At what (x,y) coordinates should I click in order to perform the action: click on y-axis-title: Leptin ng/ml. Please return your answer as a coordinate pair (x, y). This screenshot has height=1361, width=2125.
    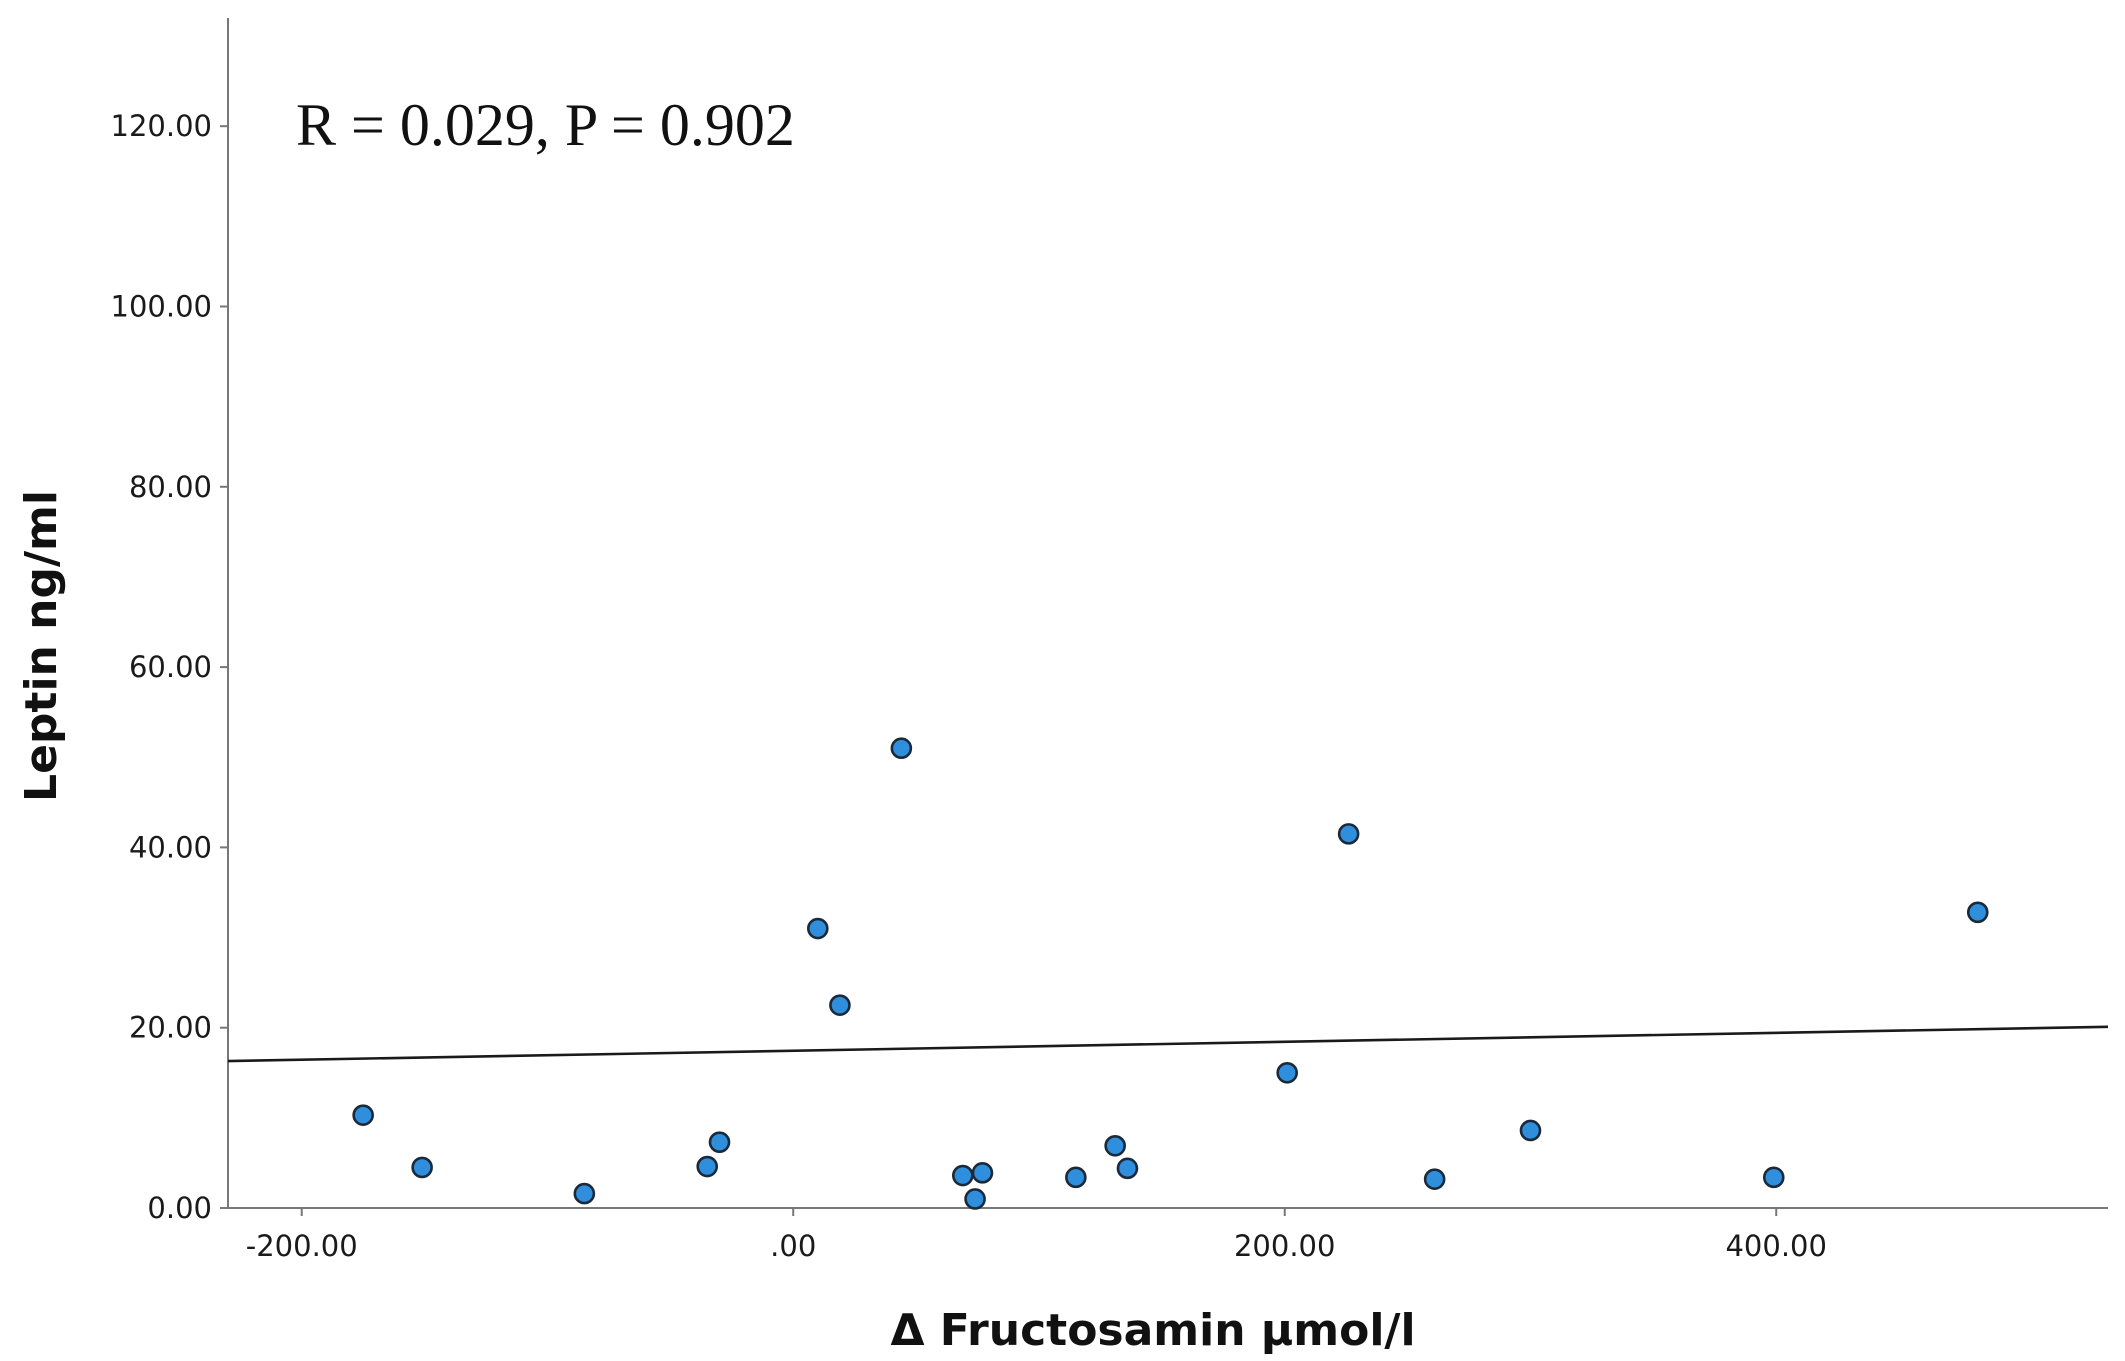
    Looking at the image, I should click on (41, 646).